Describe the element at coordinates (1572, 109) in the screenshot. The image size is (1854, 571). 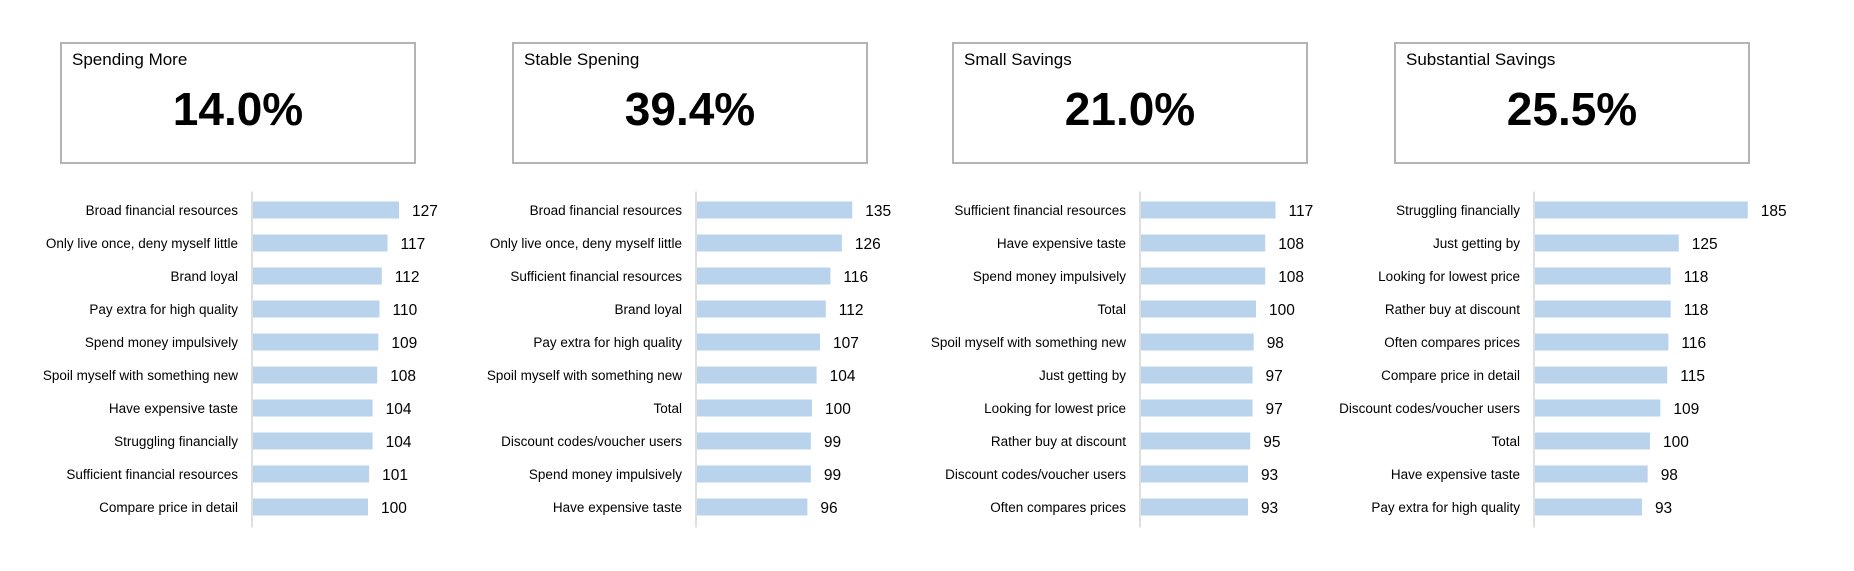
I see `kpi-value: 25.5%` at that location.